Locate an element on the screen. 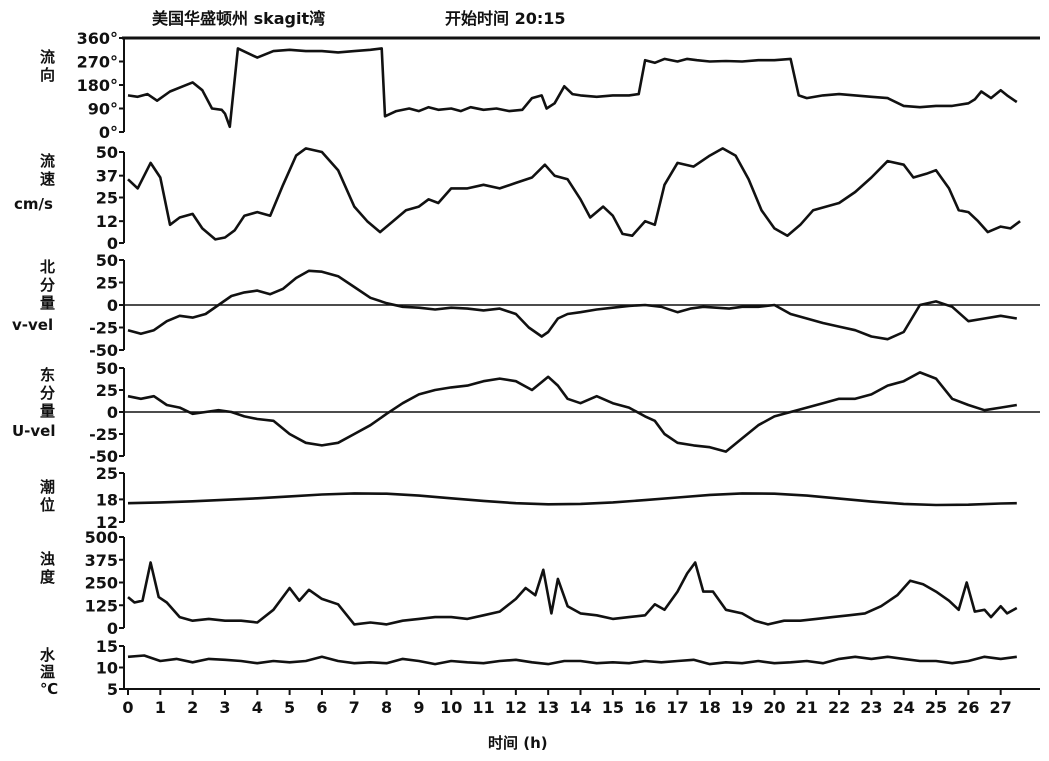  ytick-label: 5 is located at coordinates (112, 689).